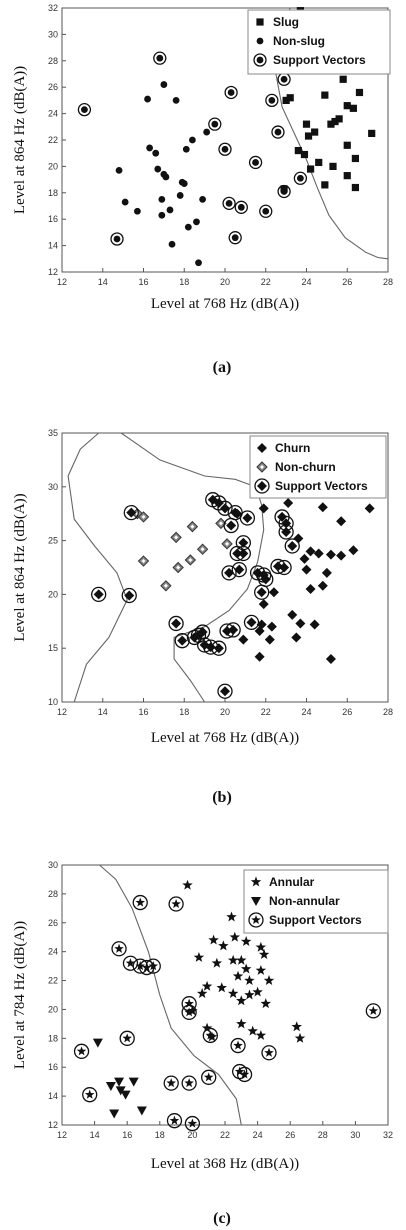 The width and height of the screenshot is (406, 1230). Describe the element at coordinates (286, 22) in the screenshot. I see `legend-label: Slug` at that location.